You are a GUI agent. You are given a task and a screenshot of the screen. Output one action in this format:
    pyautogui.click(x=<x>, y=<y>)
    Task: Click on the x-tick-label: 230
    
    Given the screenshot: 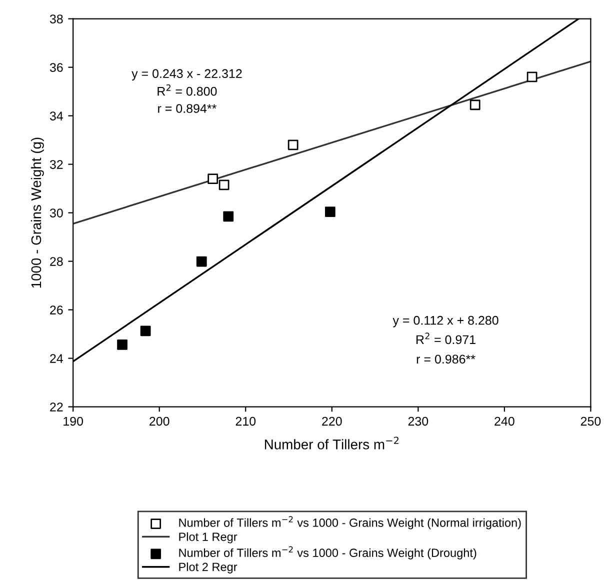 What is the action you would take?
    pyautogui.click(x=418, y=421)
    